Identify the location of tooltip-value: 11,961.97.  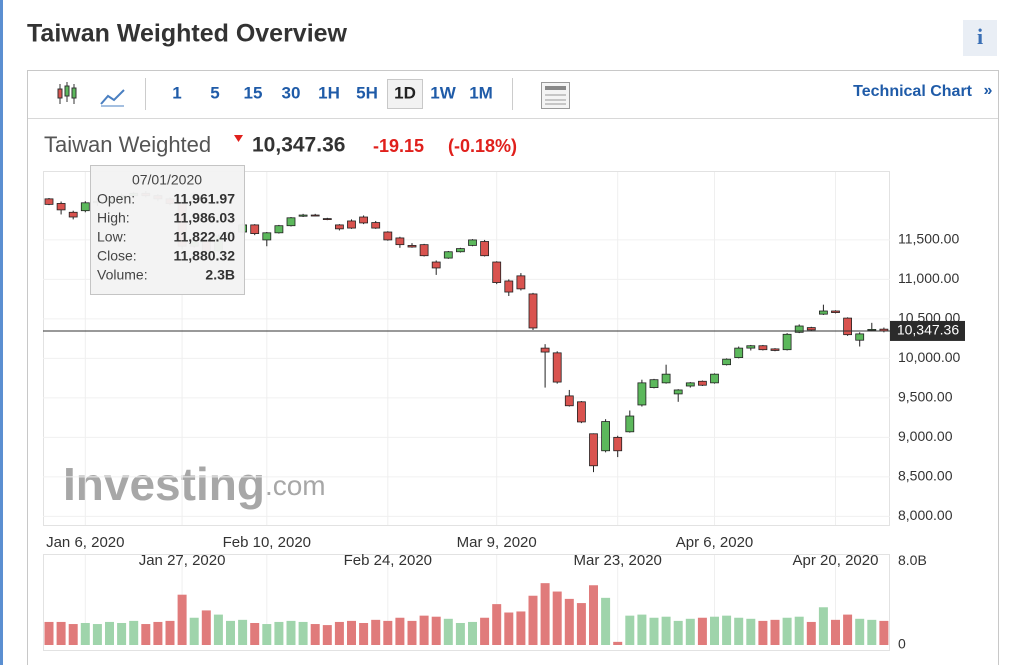
(204, 199).